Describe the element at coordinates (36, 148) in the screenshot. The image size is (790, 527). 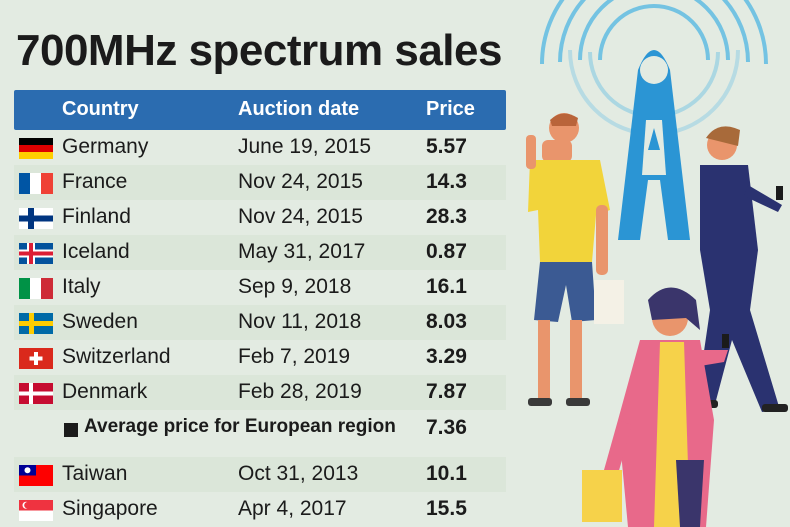
I see `germany-flag-icon` at that location.